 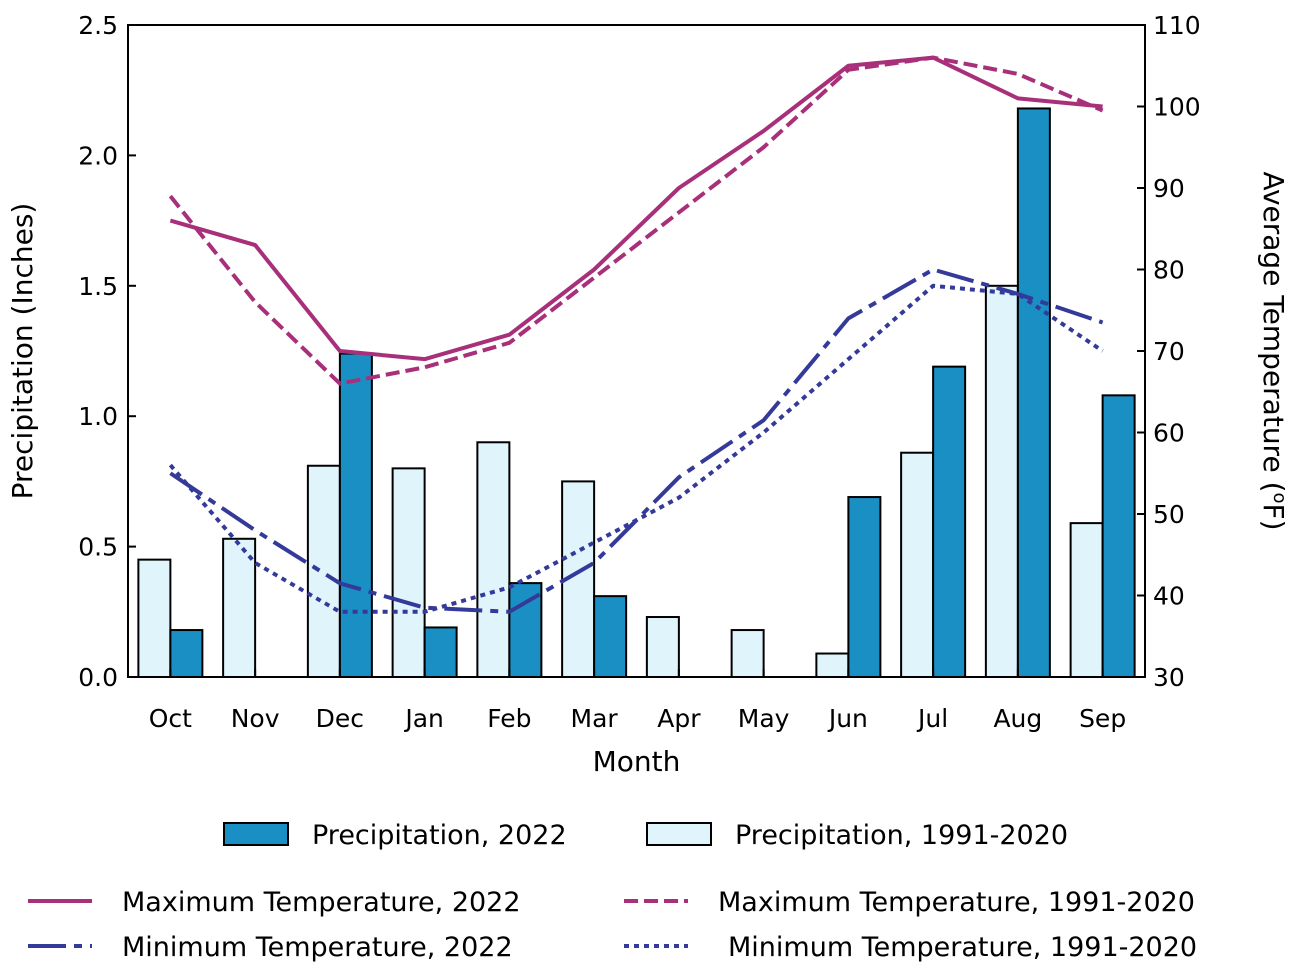 I want to click on bar-2022-sep, so click(x=1118, y=536).